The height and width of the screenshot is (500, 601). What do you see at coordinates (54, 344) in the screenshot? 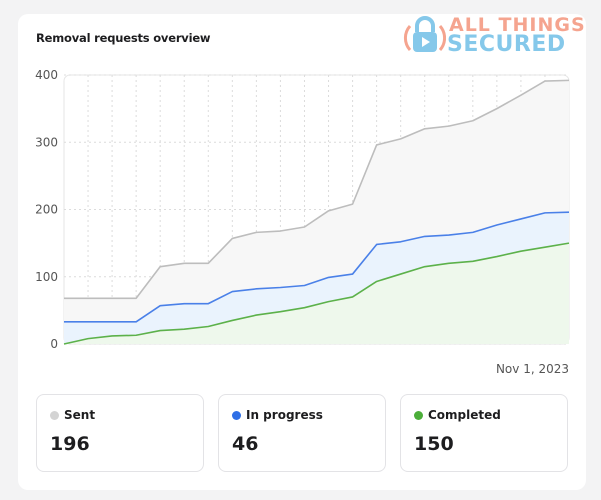
I see `y-tick-label: 0` at bounding box center [54, 344].